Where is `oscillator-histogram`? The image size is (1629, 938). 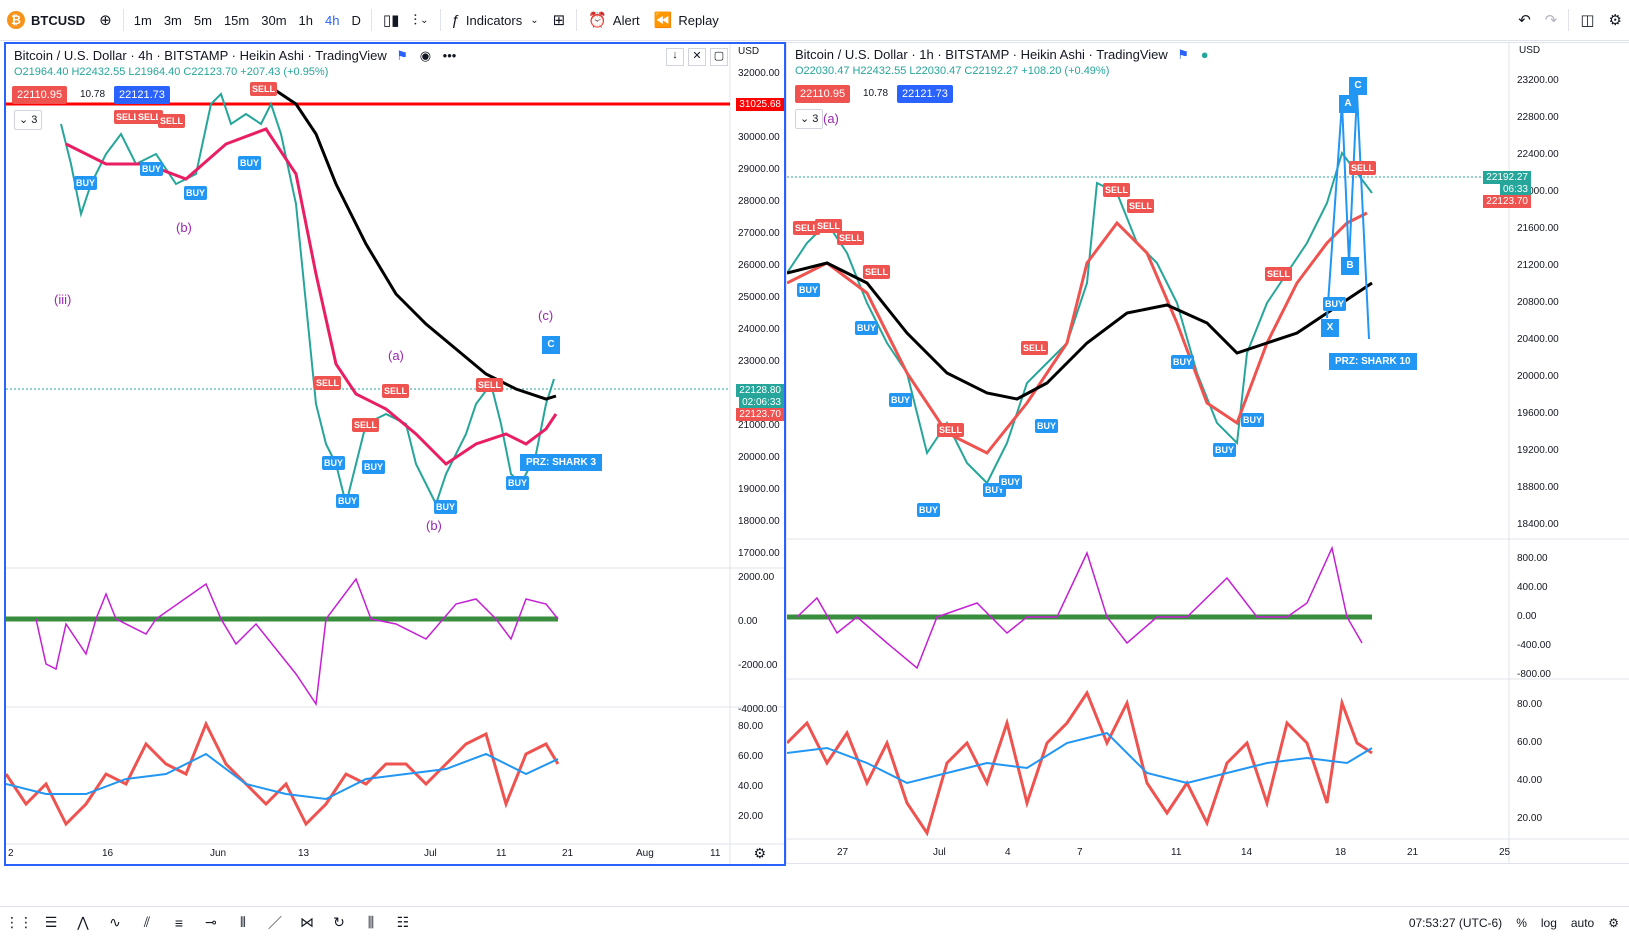 oscillator-histogram is located at coordinates (1079, 607).